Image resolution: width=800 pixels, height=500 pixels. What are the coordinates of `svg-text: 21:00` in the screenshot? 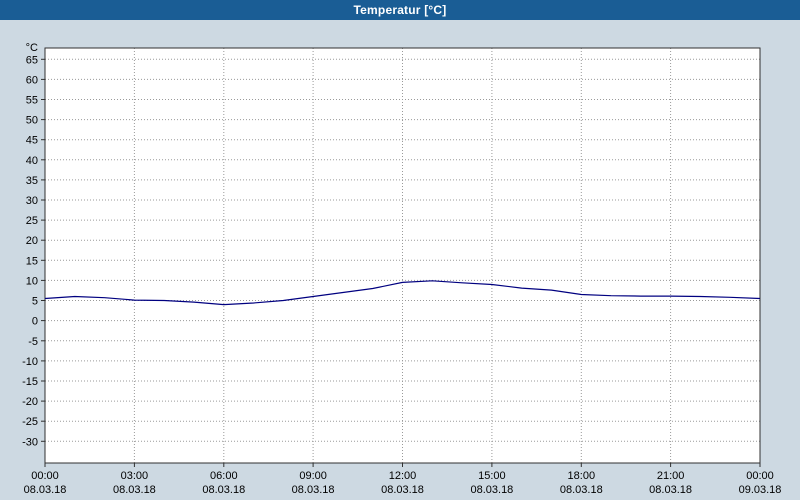 It's located at (671, 476).